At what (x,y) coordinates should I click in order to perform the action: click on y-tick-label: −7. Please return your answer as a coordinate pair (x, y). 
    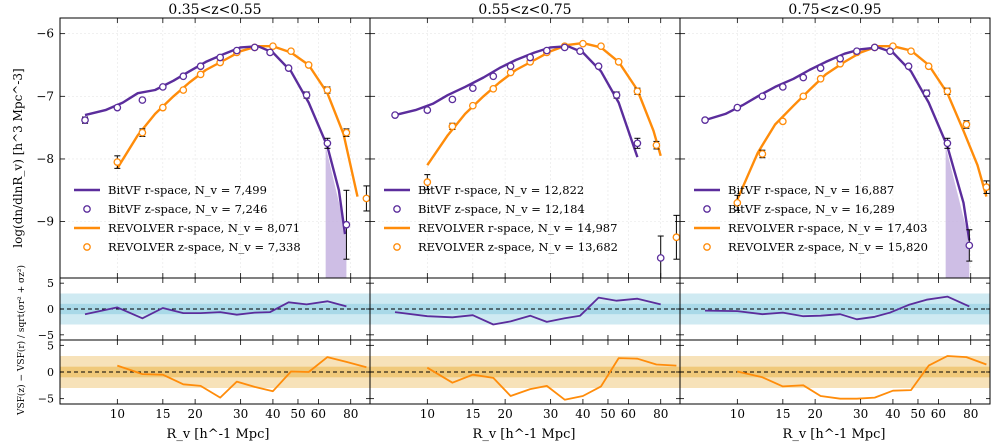
    Looking at the image, I should click on (45, 96).